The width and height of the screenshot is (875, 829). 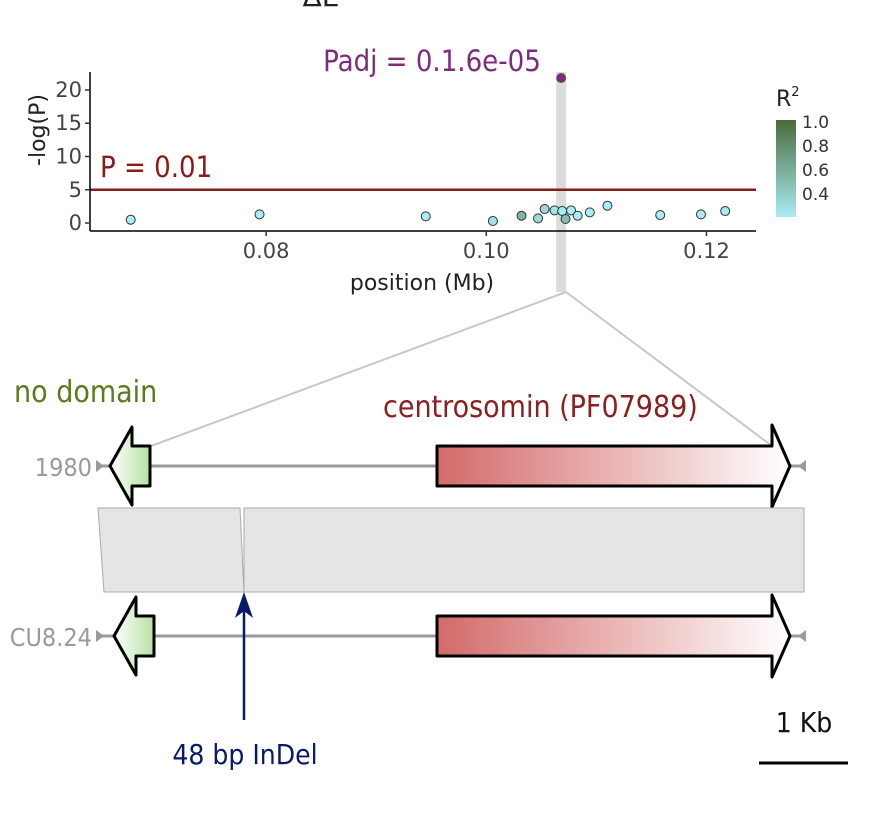 I want to click on x-axis: 0.08 0.10 0.12, so click(x=423, y=246).